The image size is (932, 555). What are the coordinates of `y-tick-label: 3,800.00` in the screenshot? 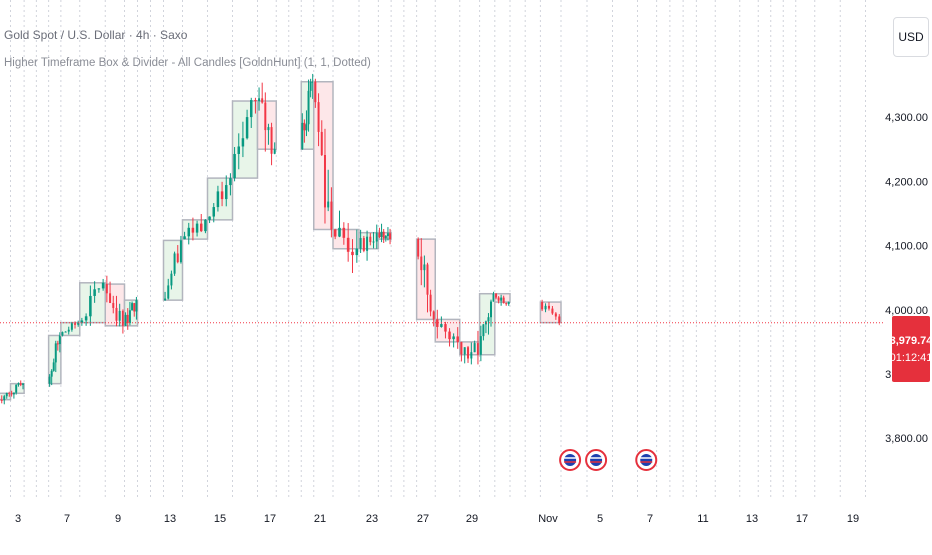 It's located at (906, 439).